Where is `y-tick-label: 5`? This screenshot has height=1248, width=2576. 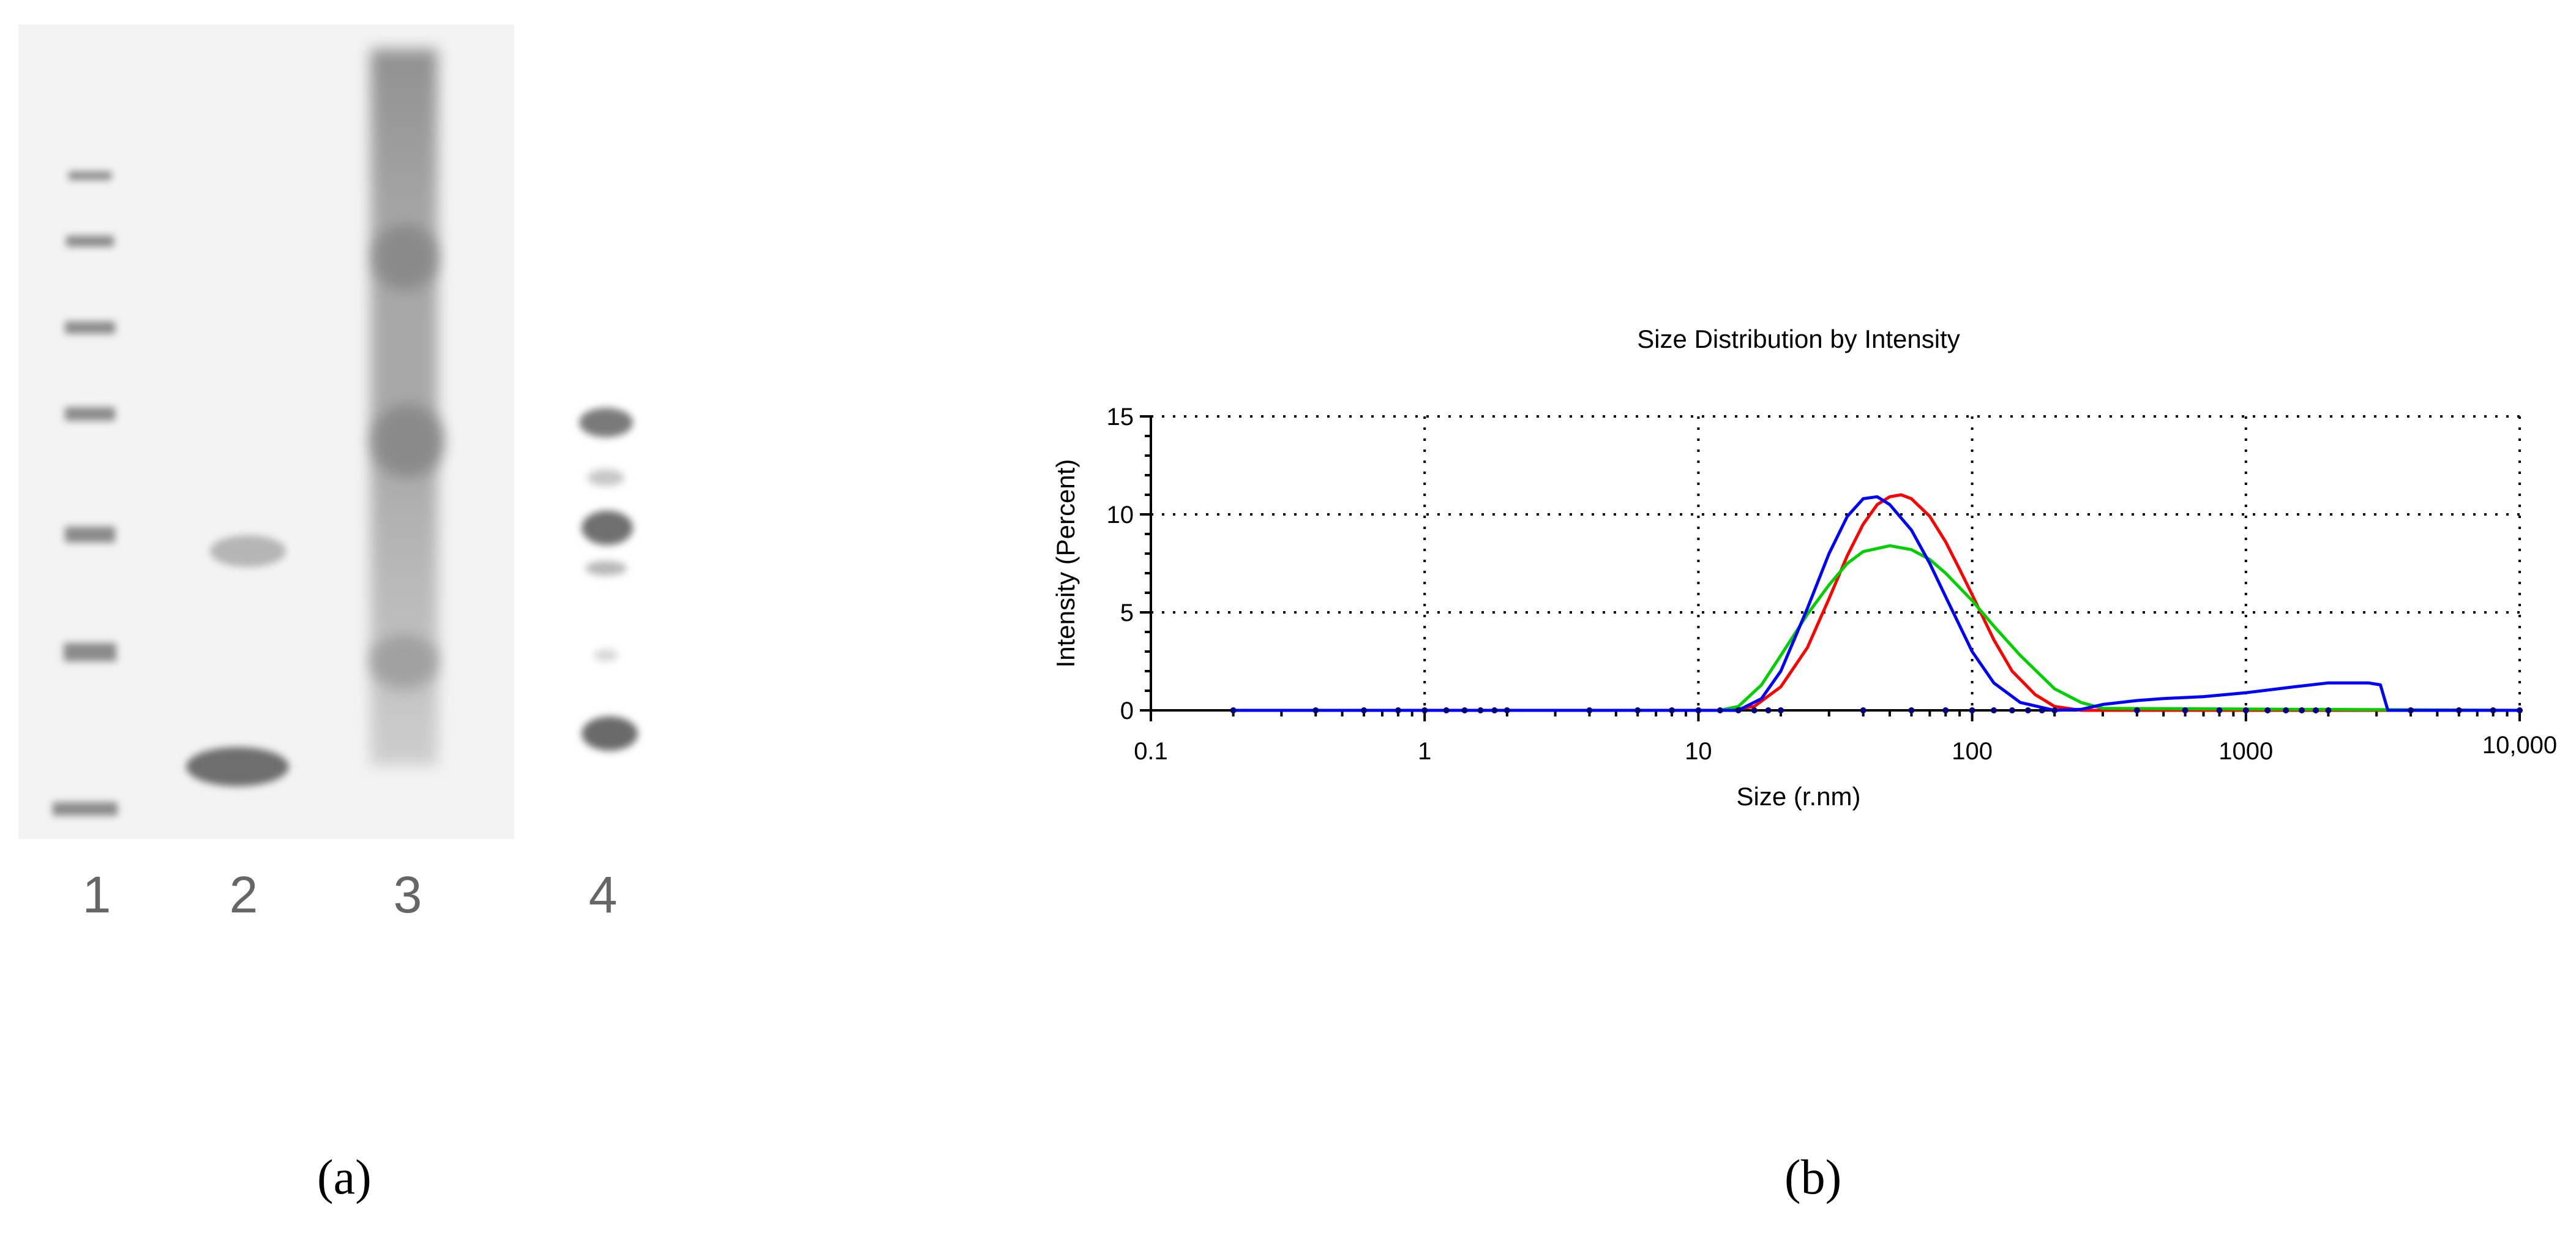
y-tick-label: 5 is located at coordinates (1127, 613).